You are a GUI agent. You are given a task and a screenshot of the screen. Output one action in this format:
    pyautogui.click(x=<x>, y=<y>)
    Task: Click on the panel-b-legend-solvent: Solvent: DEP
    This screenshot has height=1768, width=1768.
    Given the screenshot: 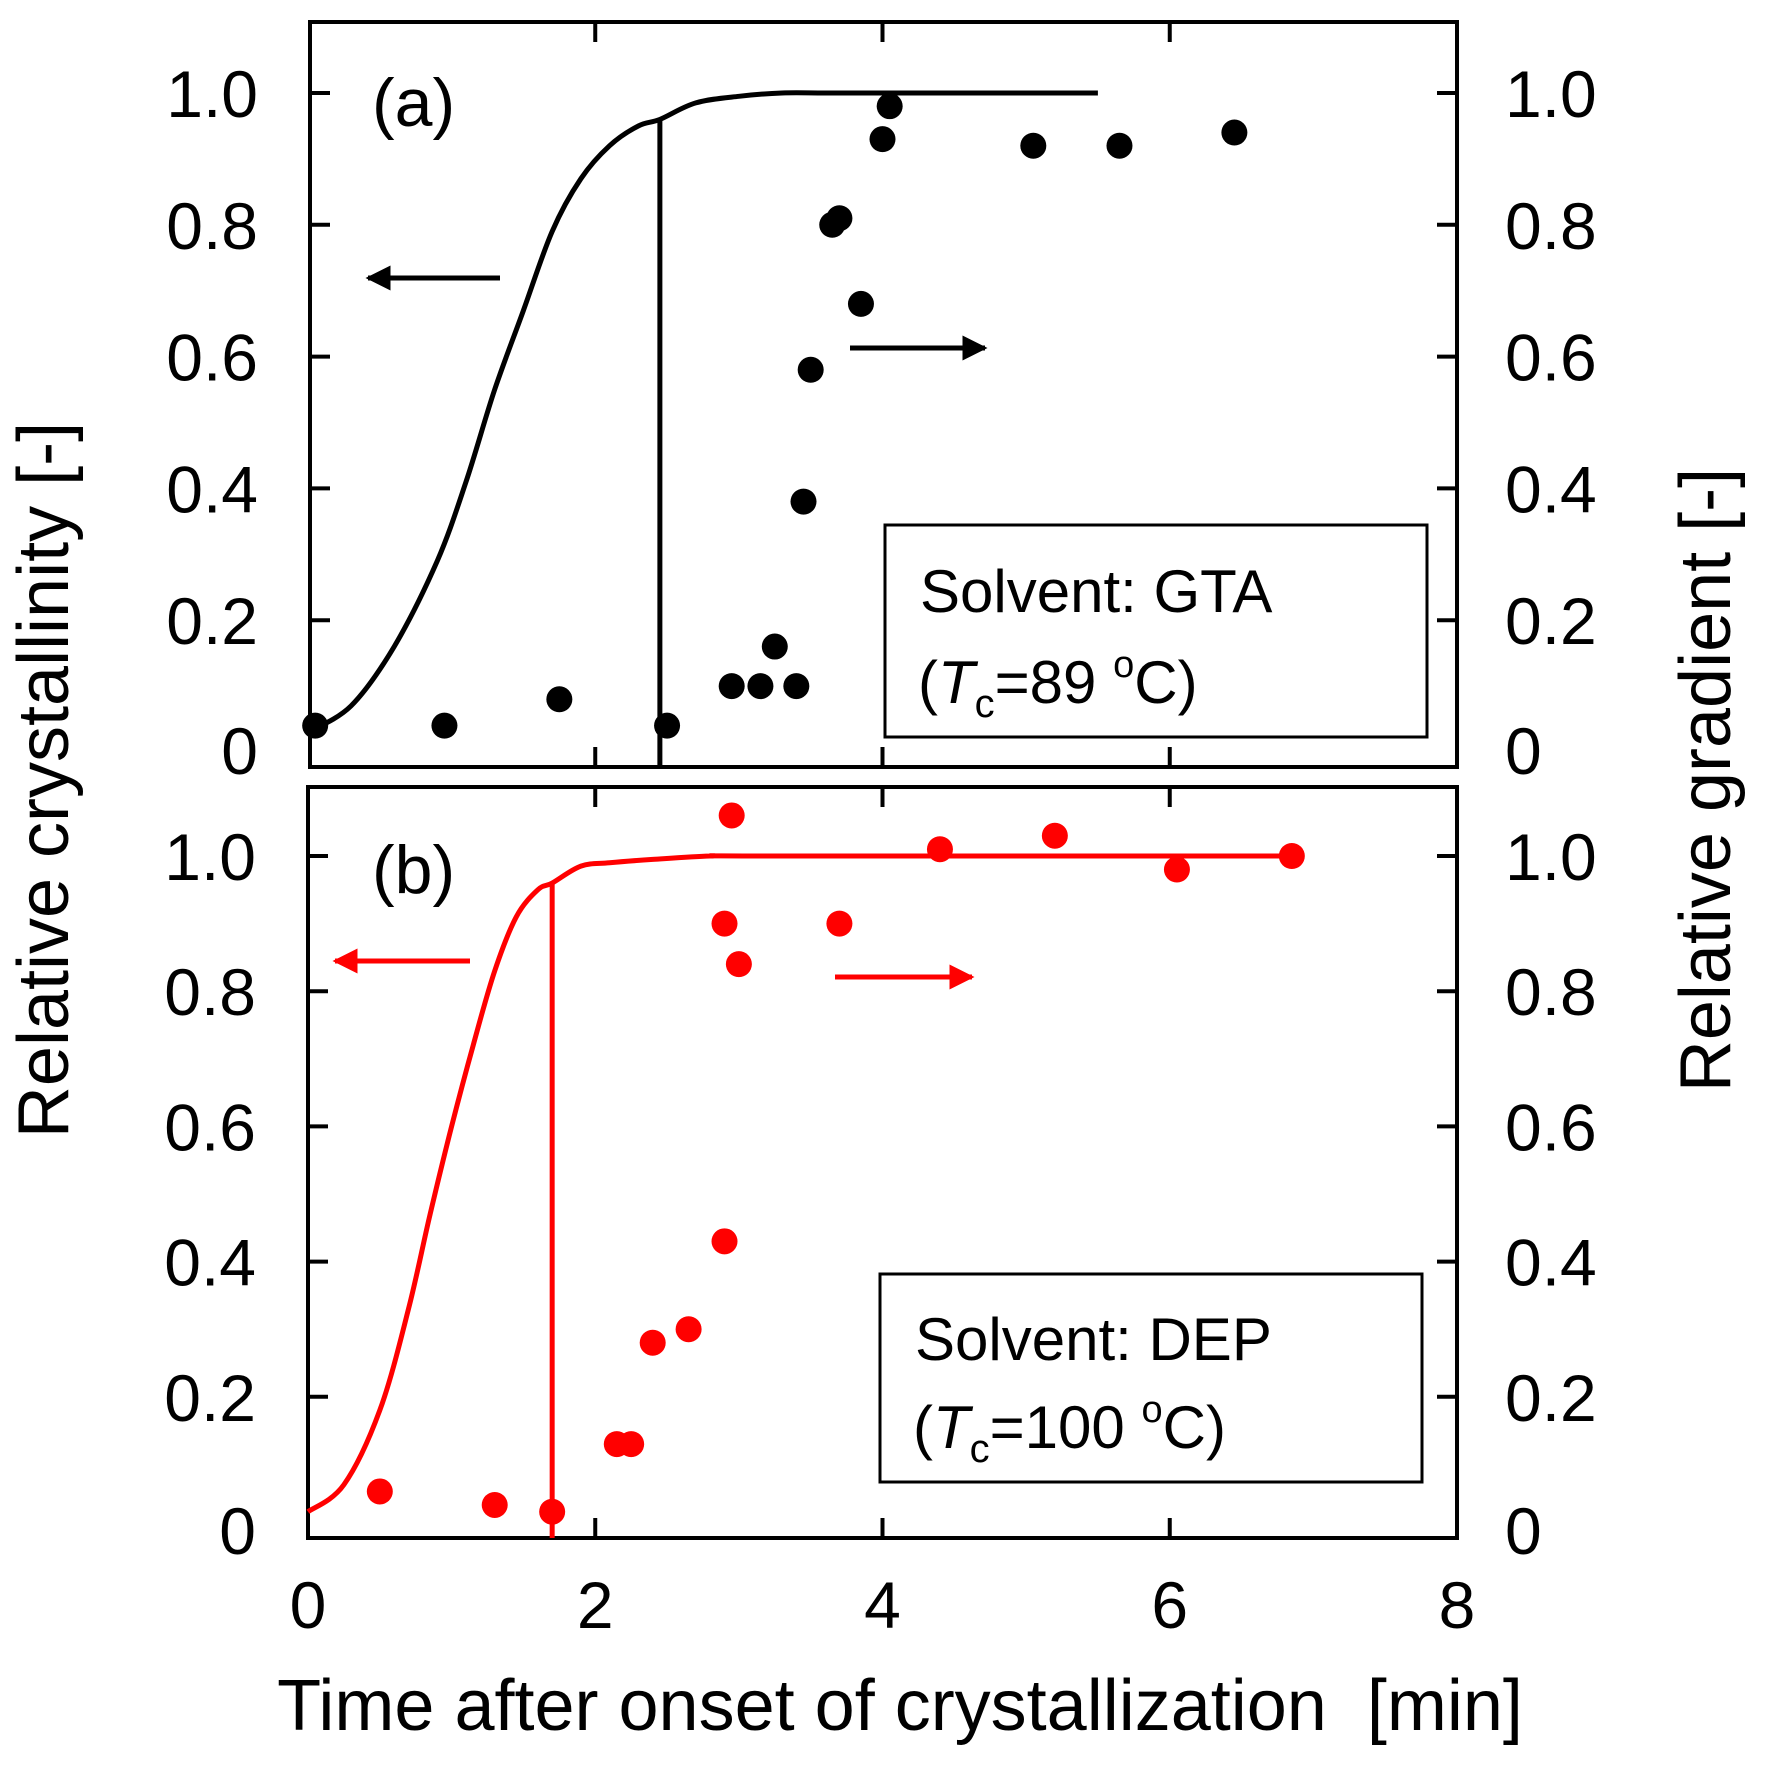 What is the action you would take?
    pyautogui.click(x=1093, y=1339)
    